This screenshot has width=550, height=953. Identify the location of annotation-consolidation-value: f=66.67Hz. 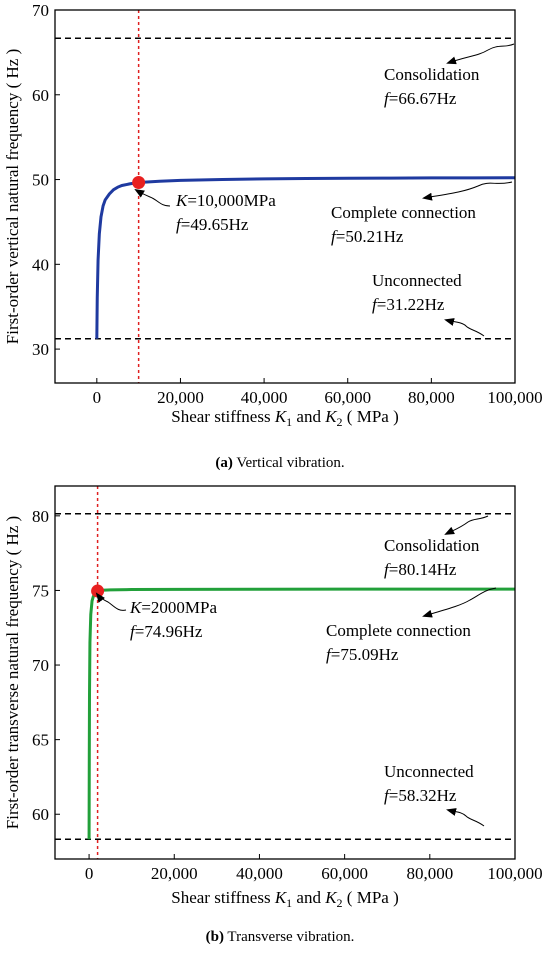
(420, 98).